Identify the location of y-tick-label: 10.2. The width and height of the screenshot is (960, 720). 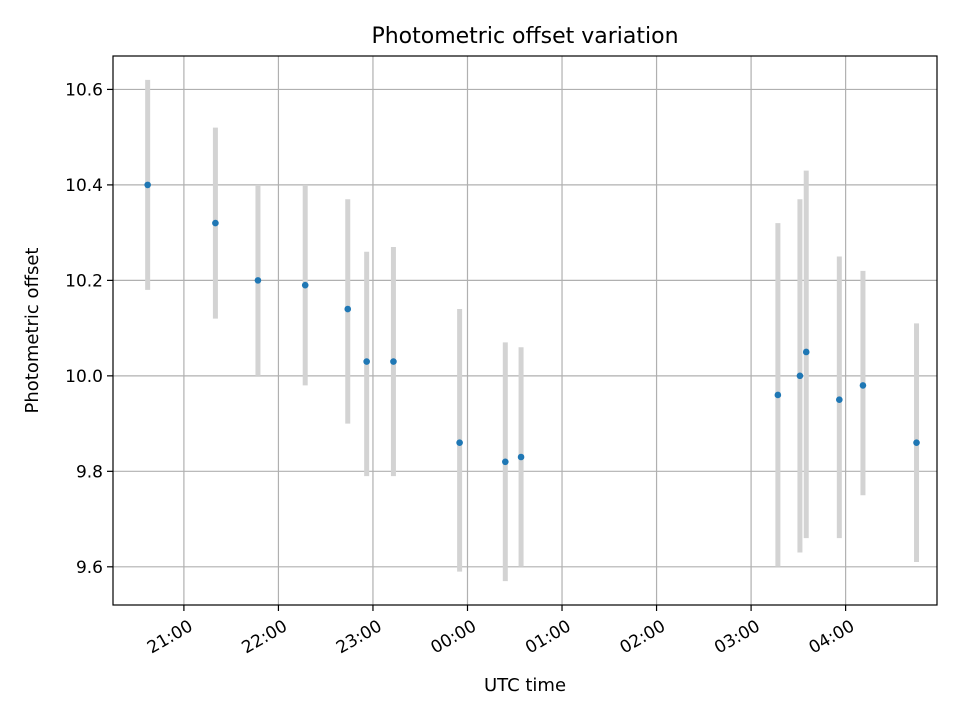
(84, 281).